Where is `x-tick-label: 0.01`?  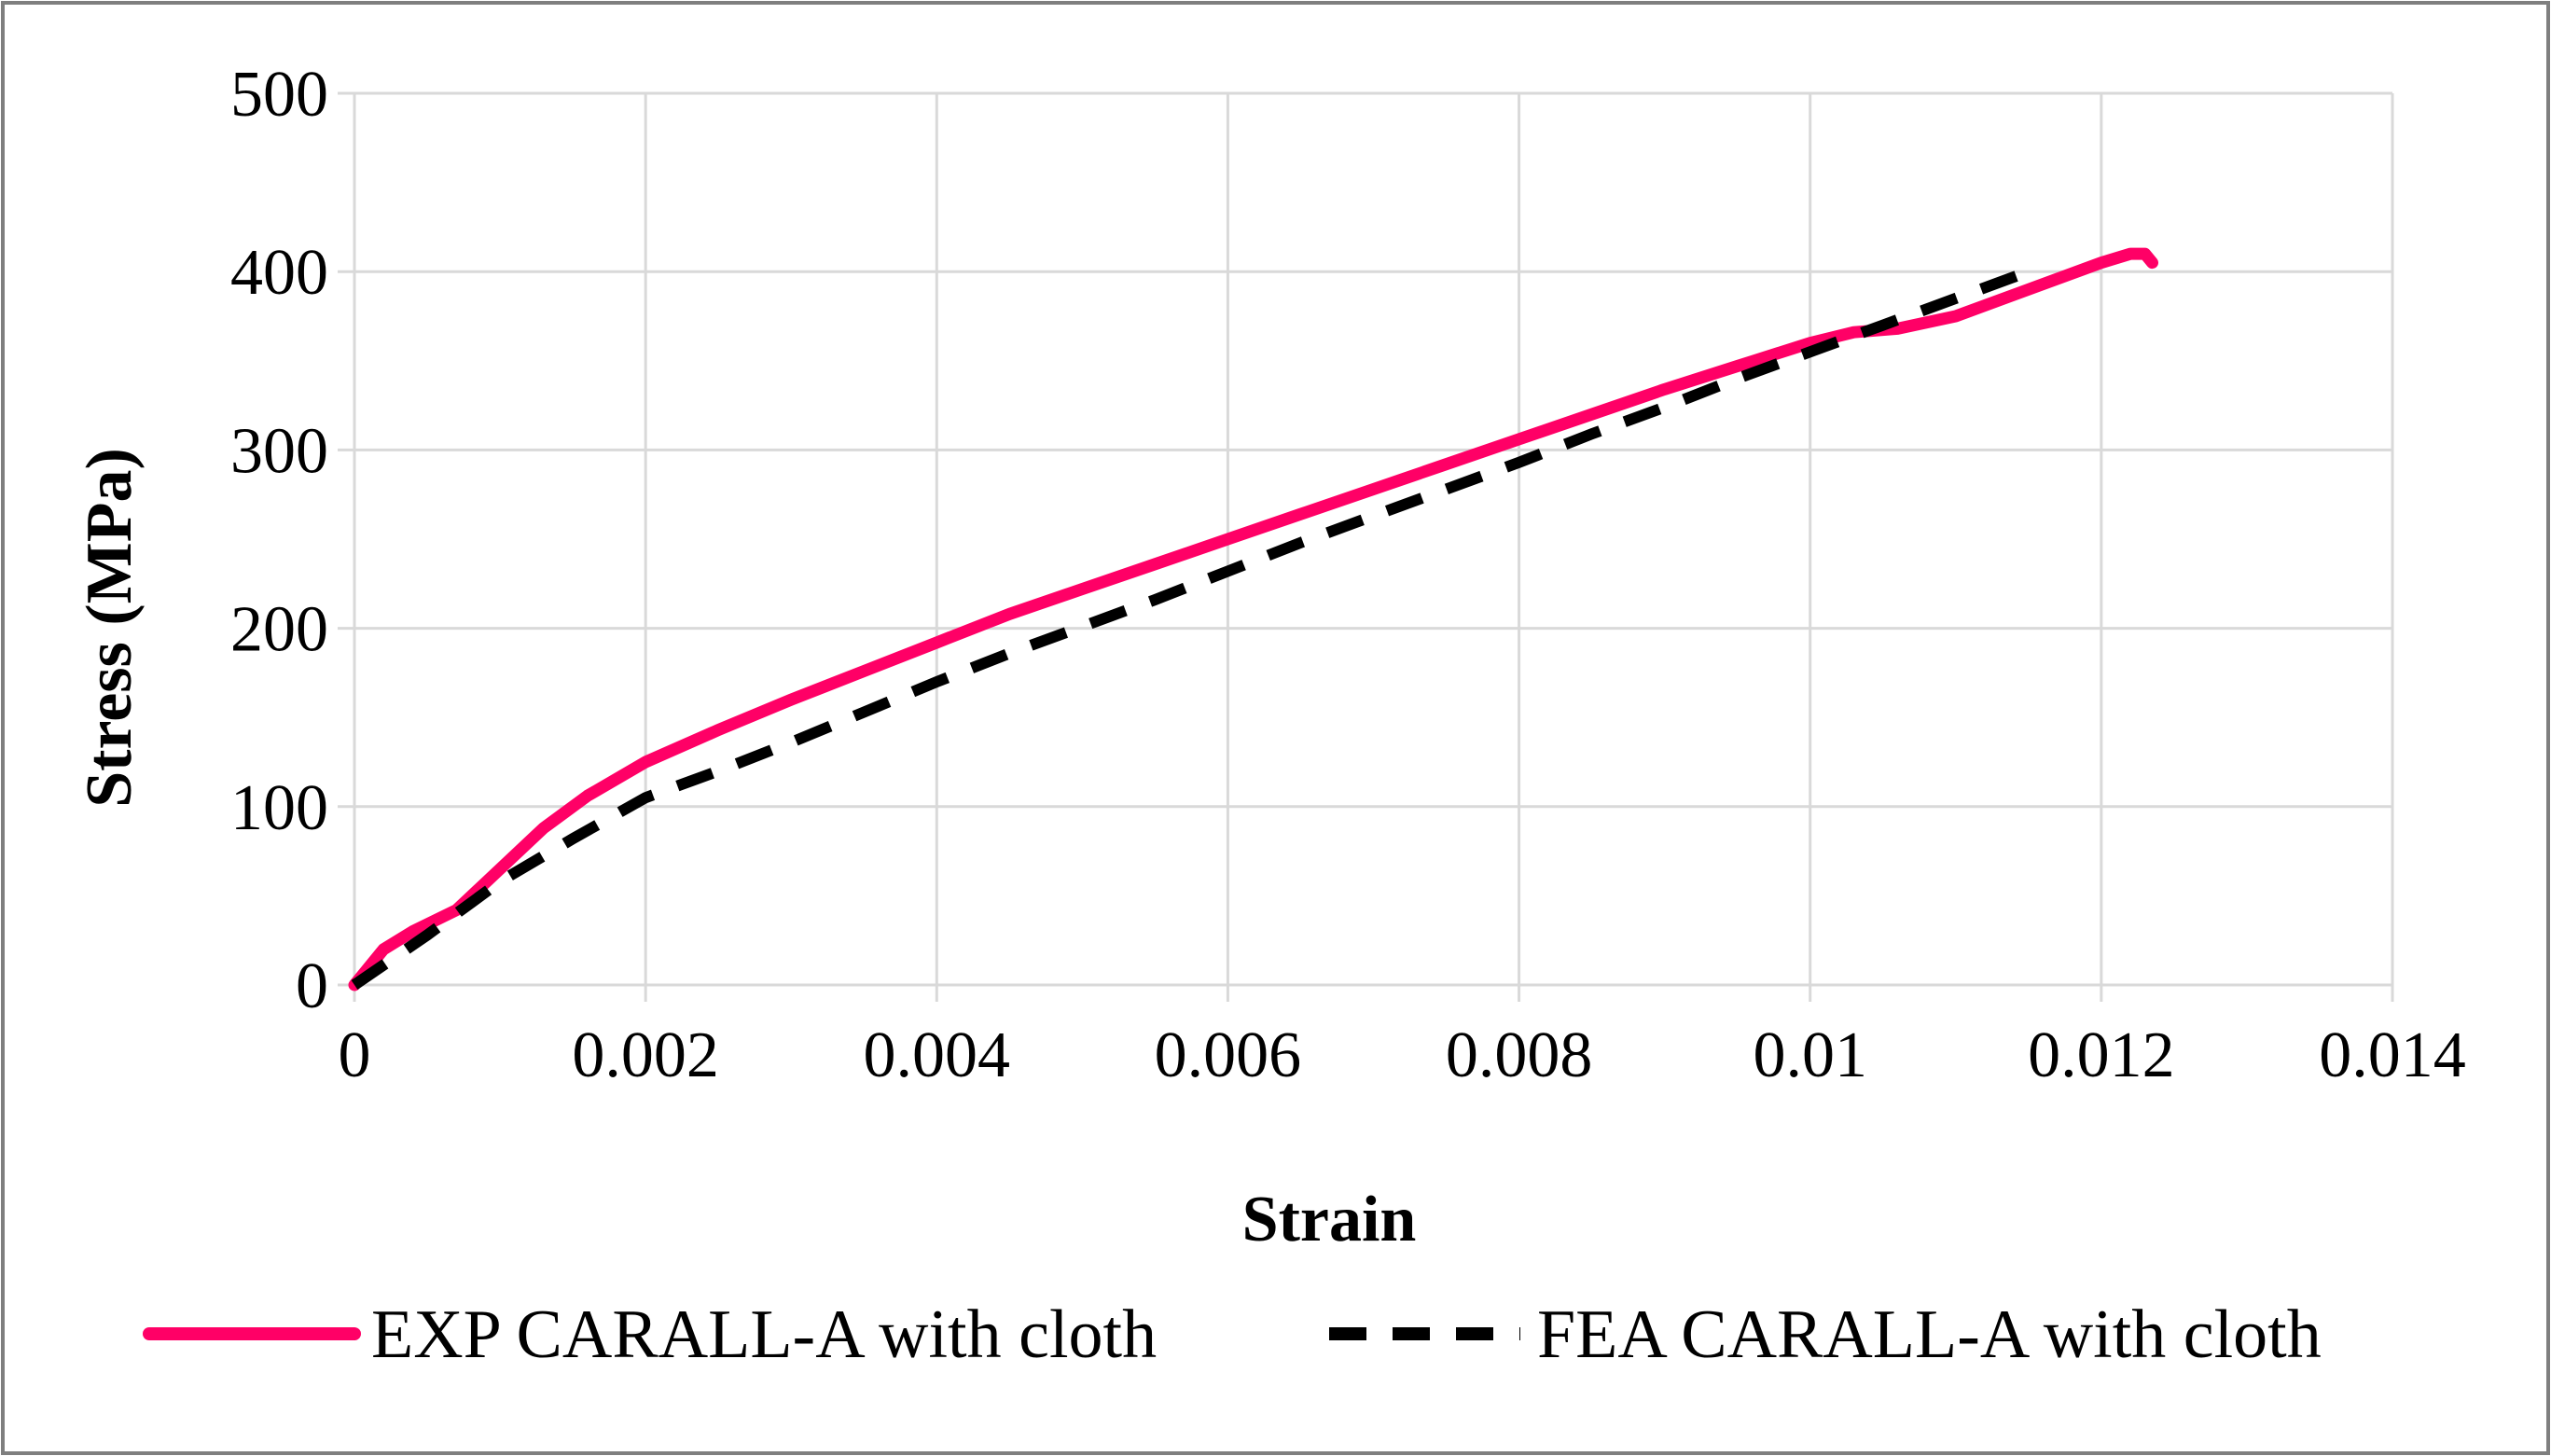 x-tick-label: 0.01 is located at coordinates (1810, 1055).